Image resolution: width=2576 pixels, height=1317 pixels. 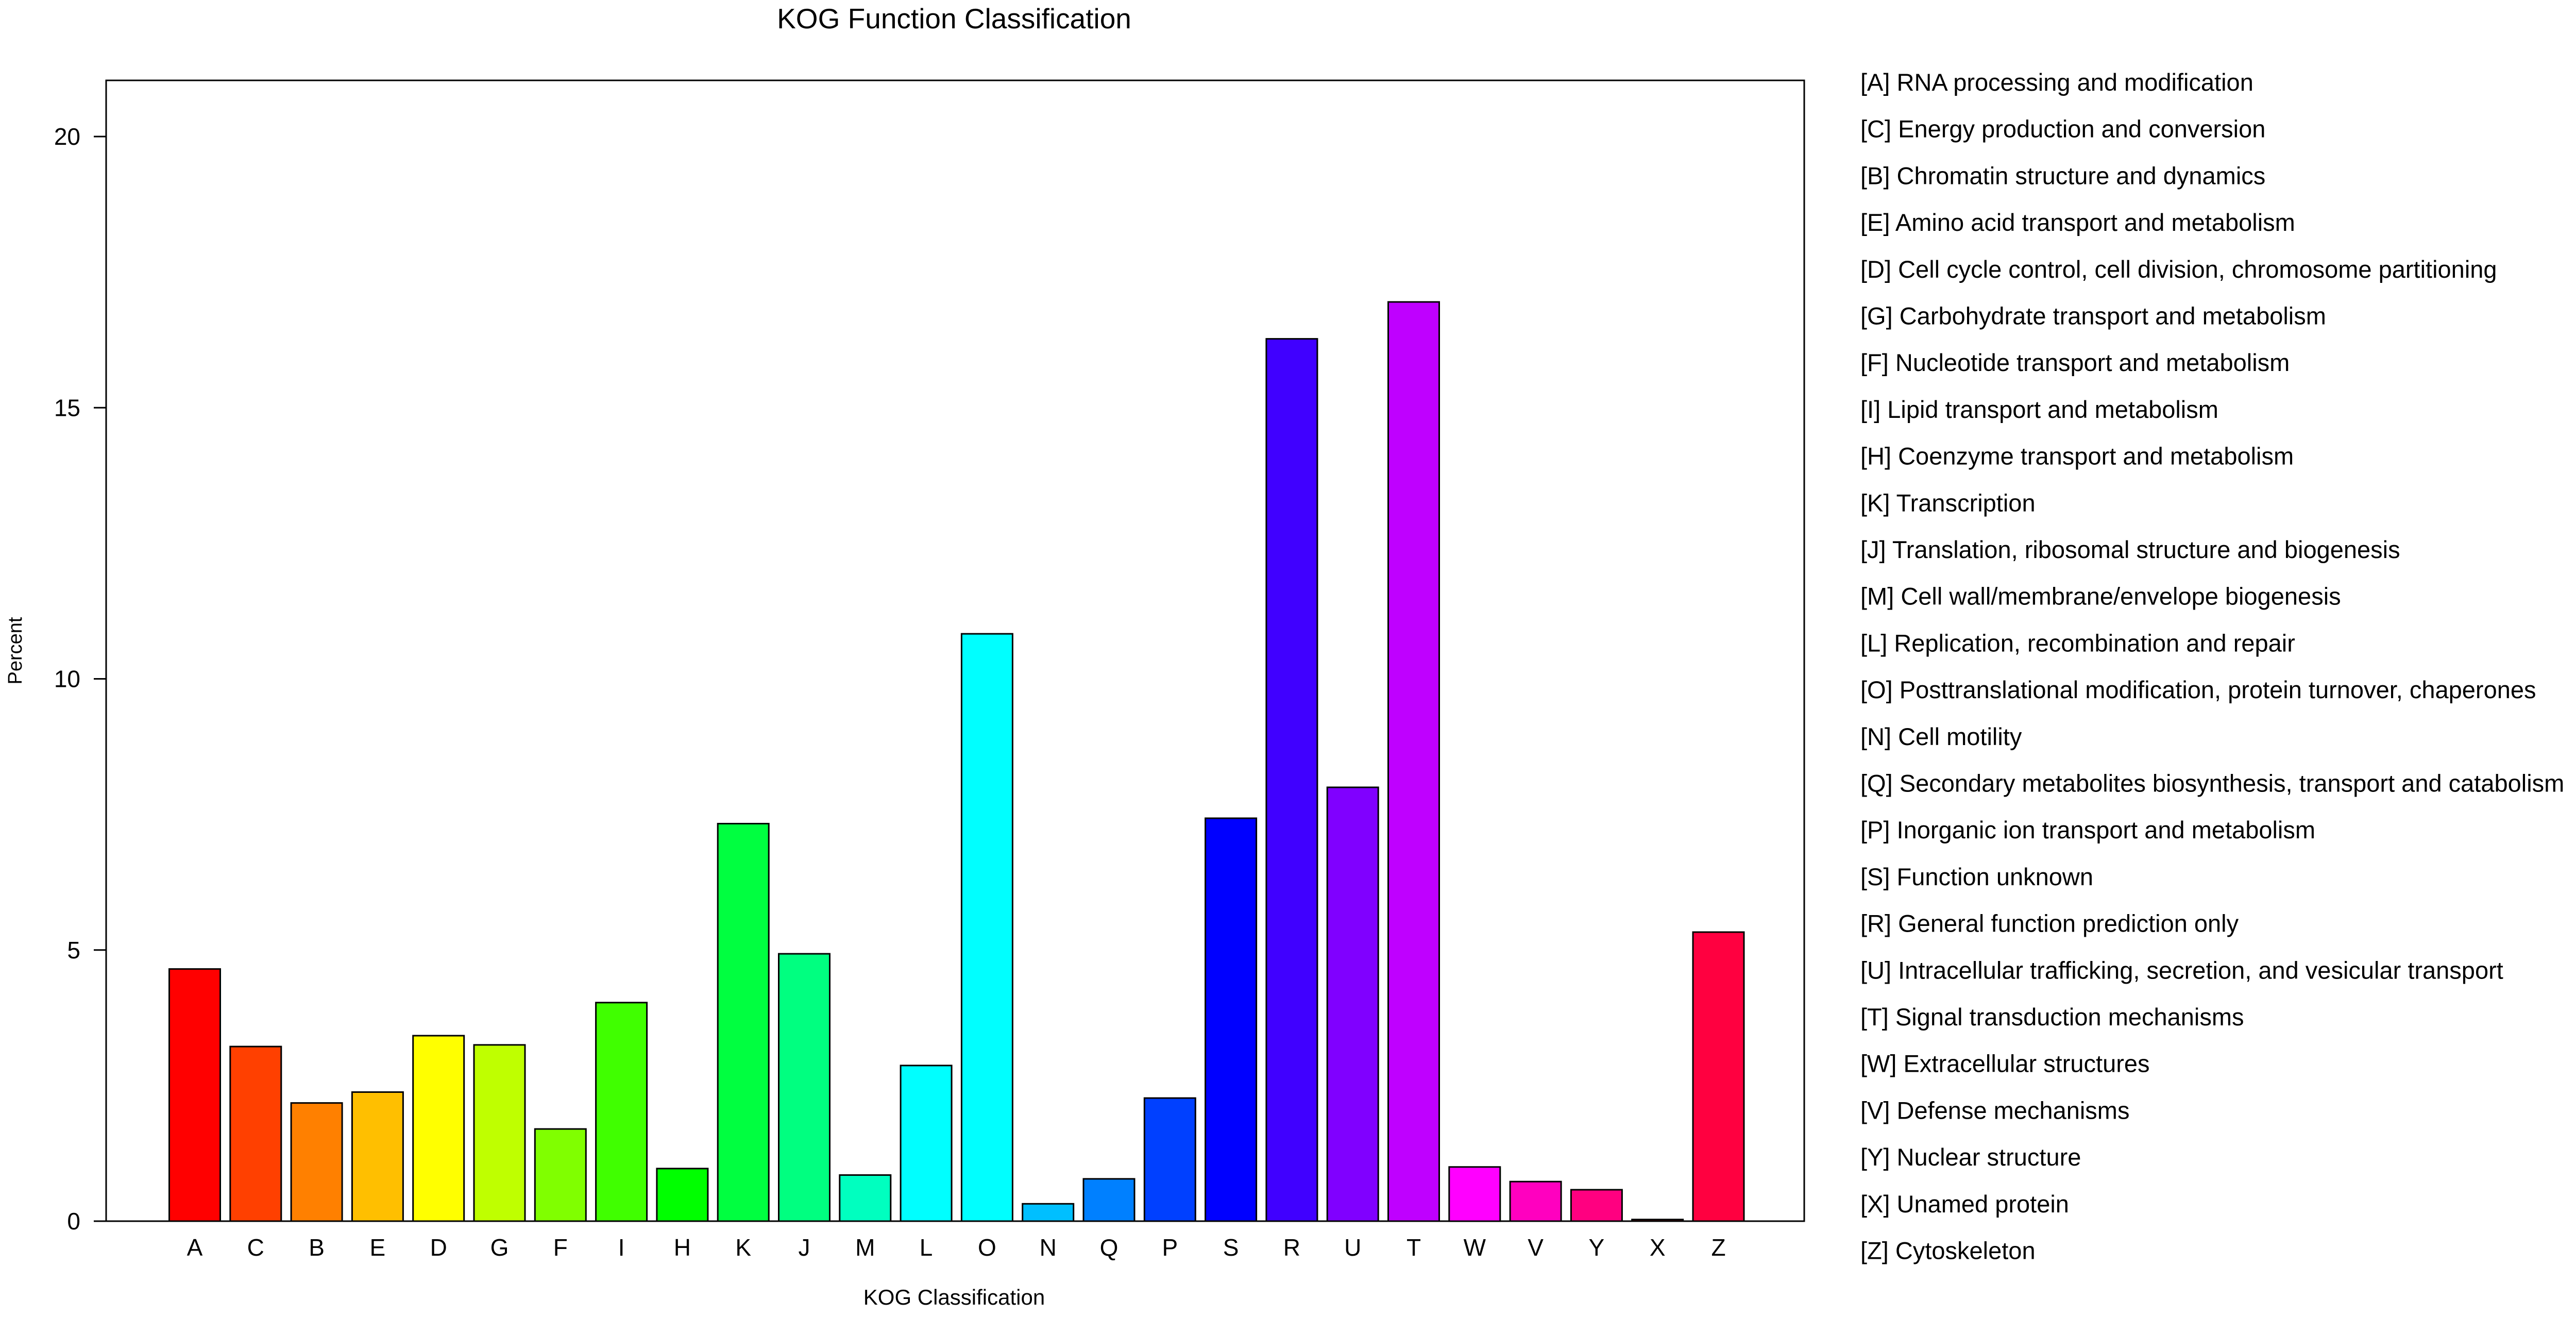 I want to click on bar-v, so click(x=1536, y=1201).